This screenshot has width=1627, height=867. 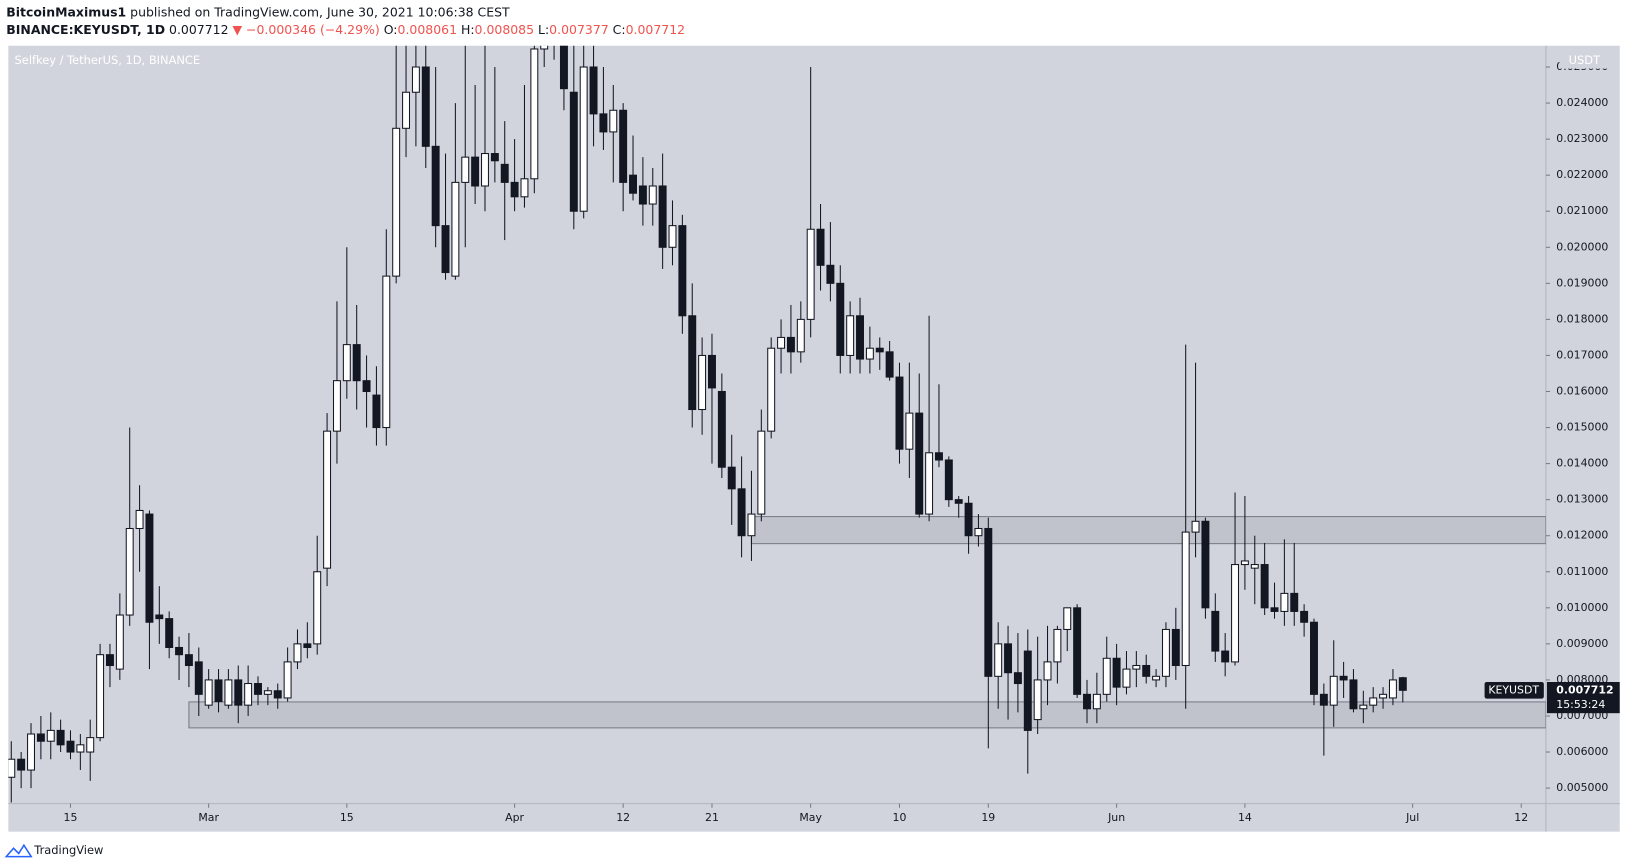 What do you see at coordinates (1582, 246) in the screenshot?
I see `y-tick-label: 0.020000` at bounding box center [1582, 246].